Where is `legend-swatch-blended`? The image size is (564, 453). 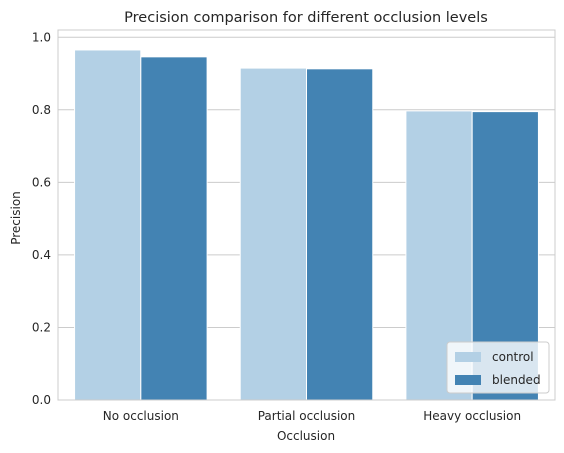 legend-swatch-blended is located at coordinates (468, 380).